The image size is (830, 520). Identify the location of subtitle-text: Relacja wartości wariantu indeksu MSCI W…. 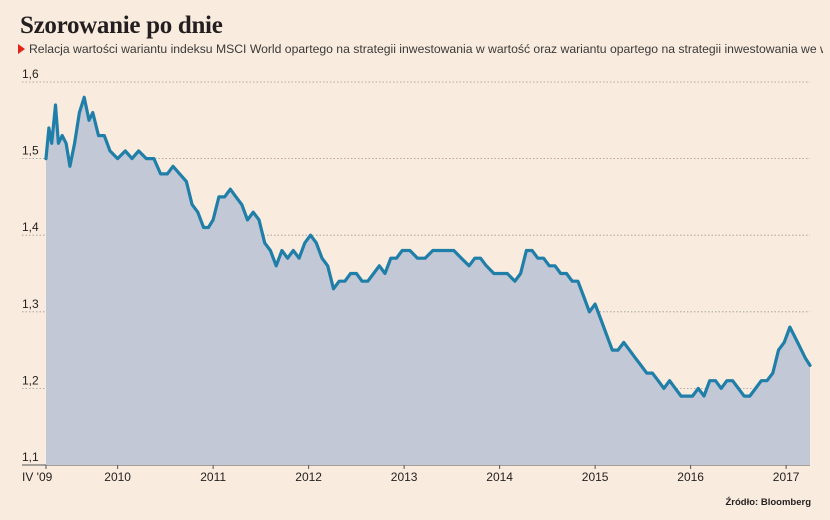
(426, 49).